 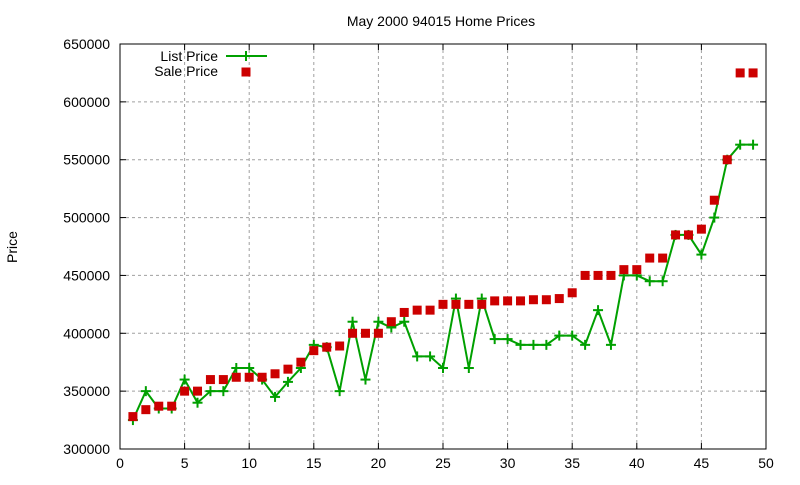 What do you see at coordinates (379, 463) in the screenshot?
I see `x-tick-label: 20` at bounding box center [379, 463].